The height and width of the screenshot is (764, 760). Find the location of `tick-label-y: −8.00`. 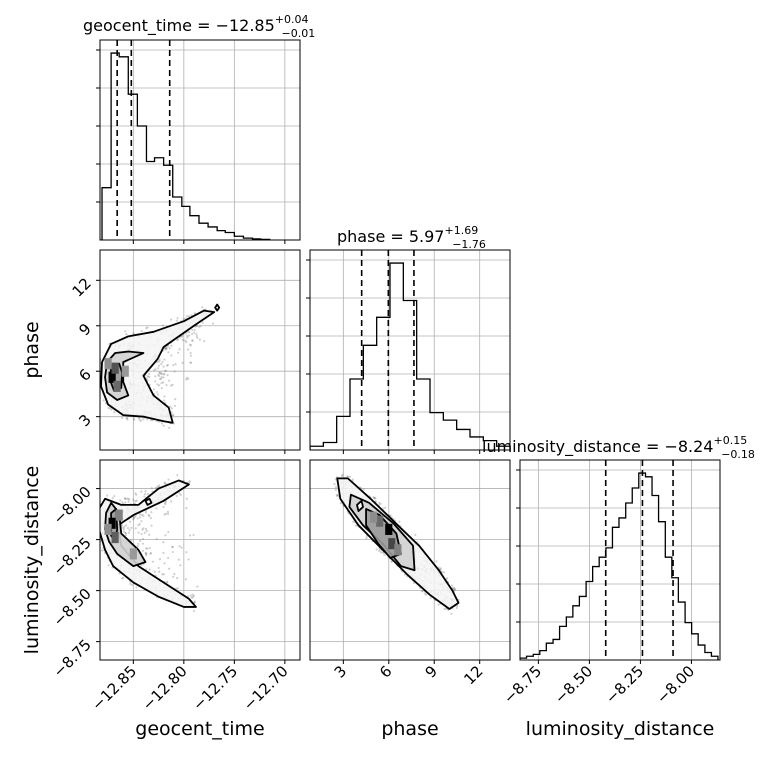

tick-label-y: −8.00 is located at coordinates (72, 505).